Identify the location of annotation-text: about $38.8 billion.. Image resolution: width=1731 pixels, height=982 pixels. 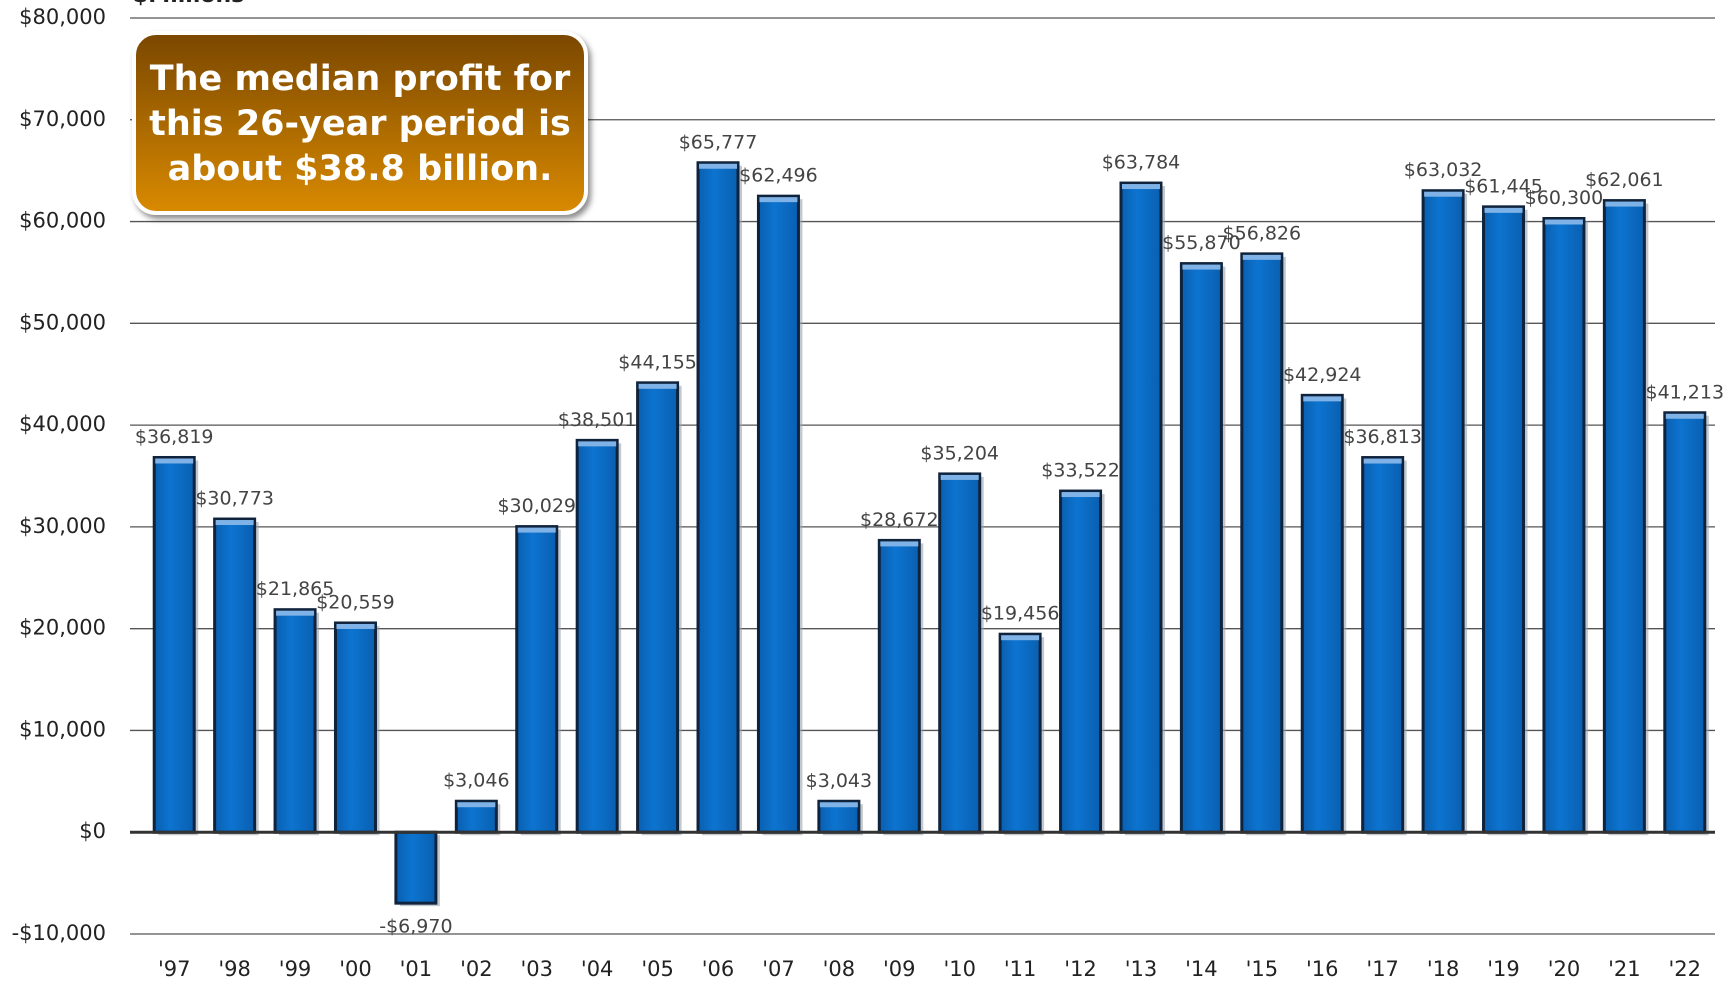
(360, 169).